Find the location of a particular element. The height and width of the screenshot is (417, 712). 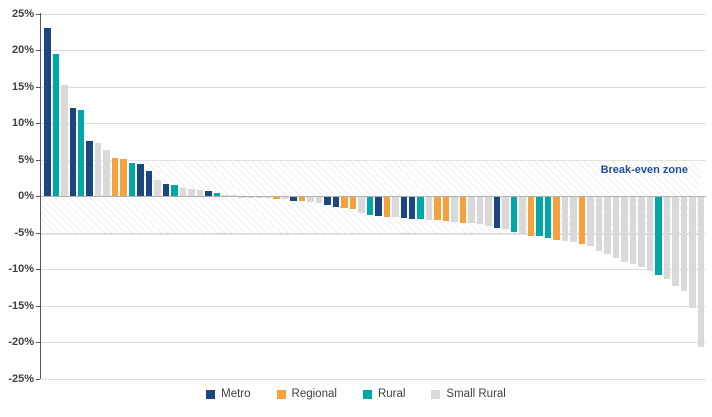

gridline--15% is located at coordinates (373, 306).